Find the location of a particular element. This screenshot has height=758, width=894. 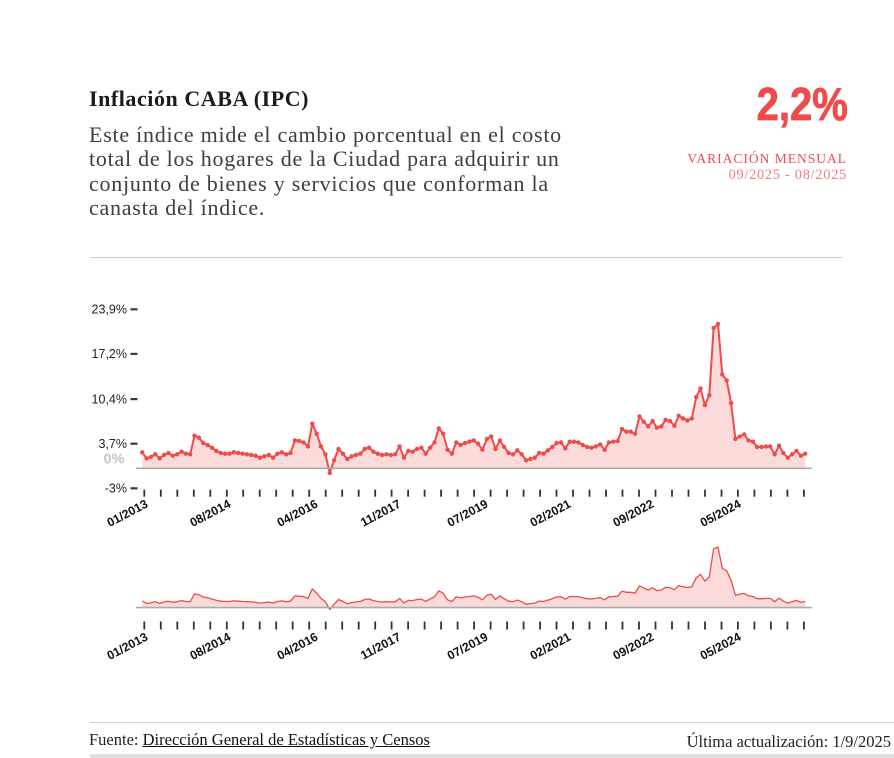

svg-text: -3% is located at coordinates (116, 489).